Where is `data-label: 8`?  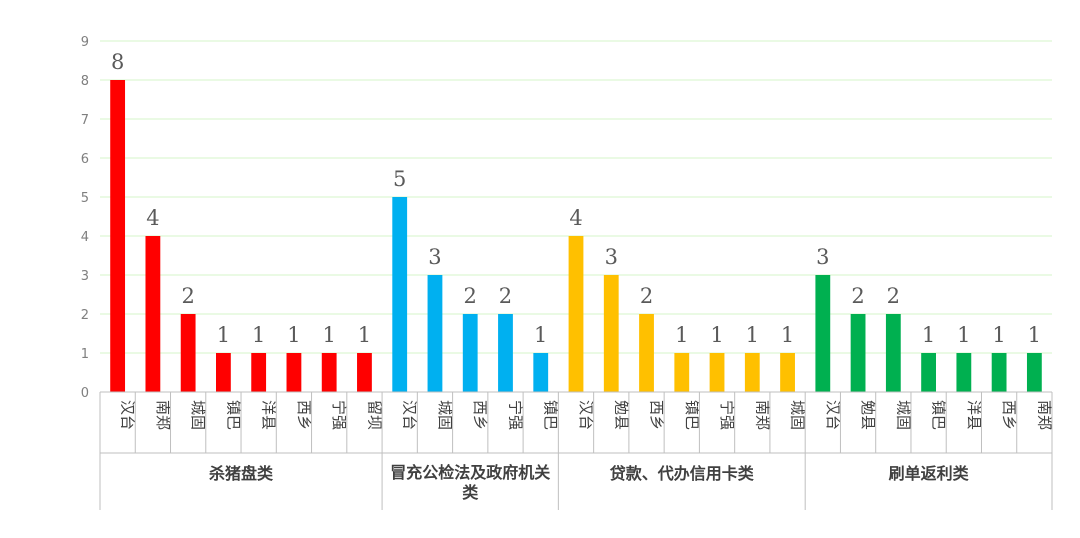
data-label: 8 is located at coordinates (117, 62).